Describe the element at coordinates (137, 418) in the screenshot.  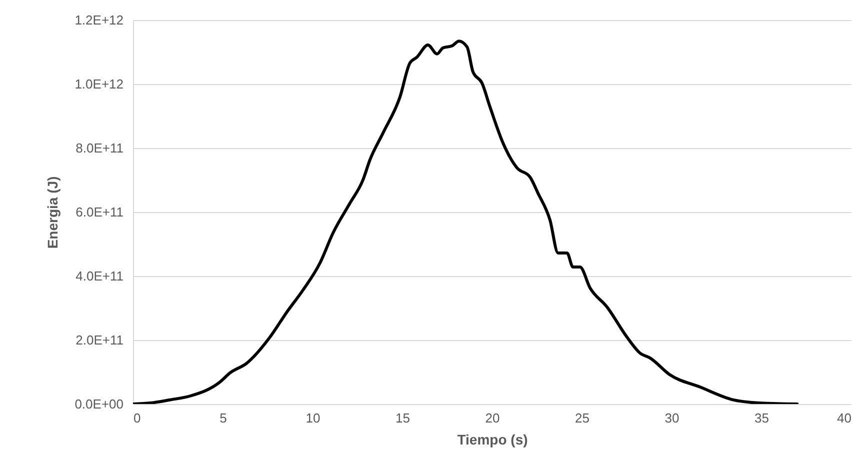
I see `x-tick-label: 0` at that location.